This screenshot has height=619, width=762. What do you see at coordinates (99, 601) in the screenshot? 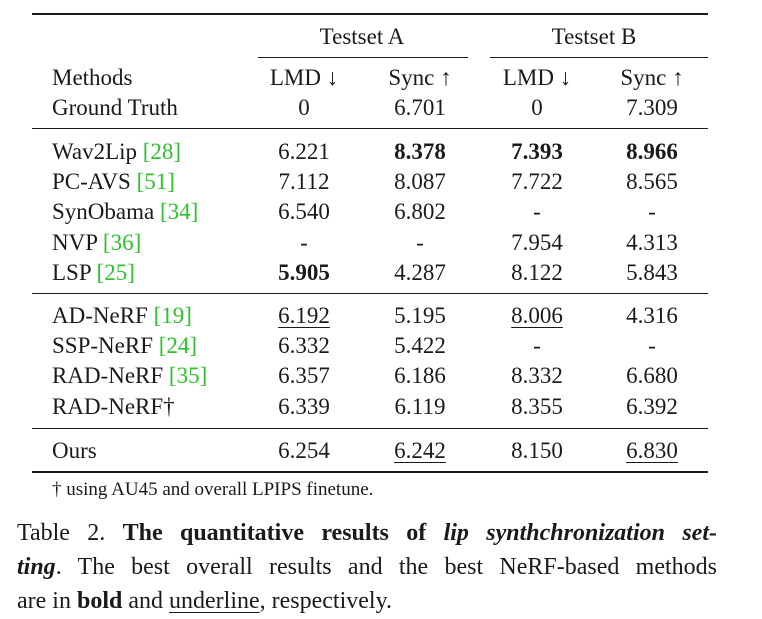
I see `caption-bold-word: bold` at bounding box center [99, 601].